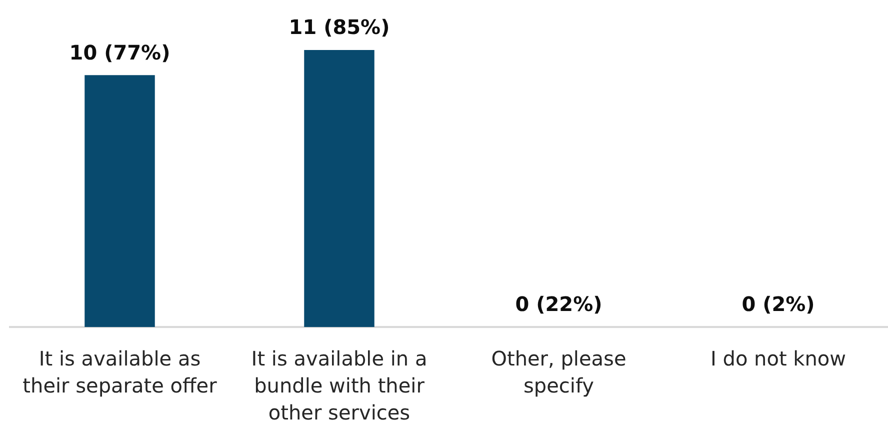 This screenshot has height=446, width=888. I want to click on x-tick-label: Other, please specify, so click(558, 372).